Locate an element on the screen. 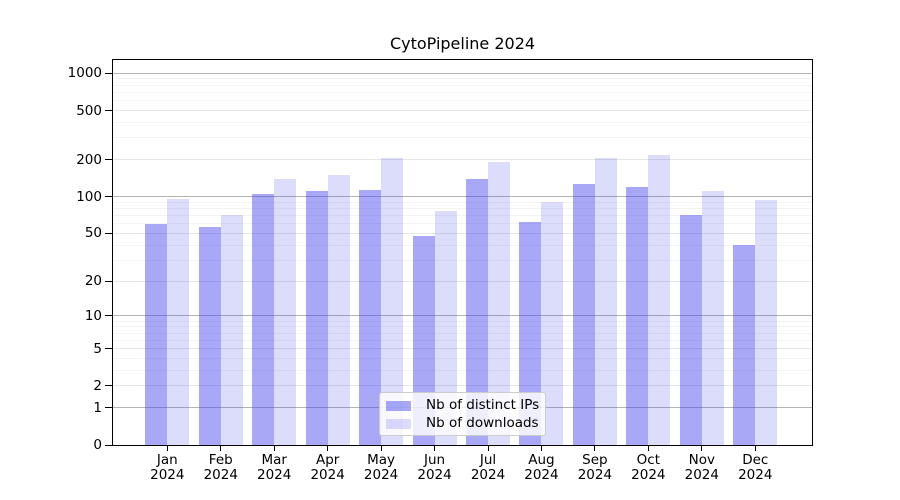 The height and width of the screenshot is (500, 900). y-tick-label-0: 0 is located at coordinates (97, 445).